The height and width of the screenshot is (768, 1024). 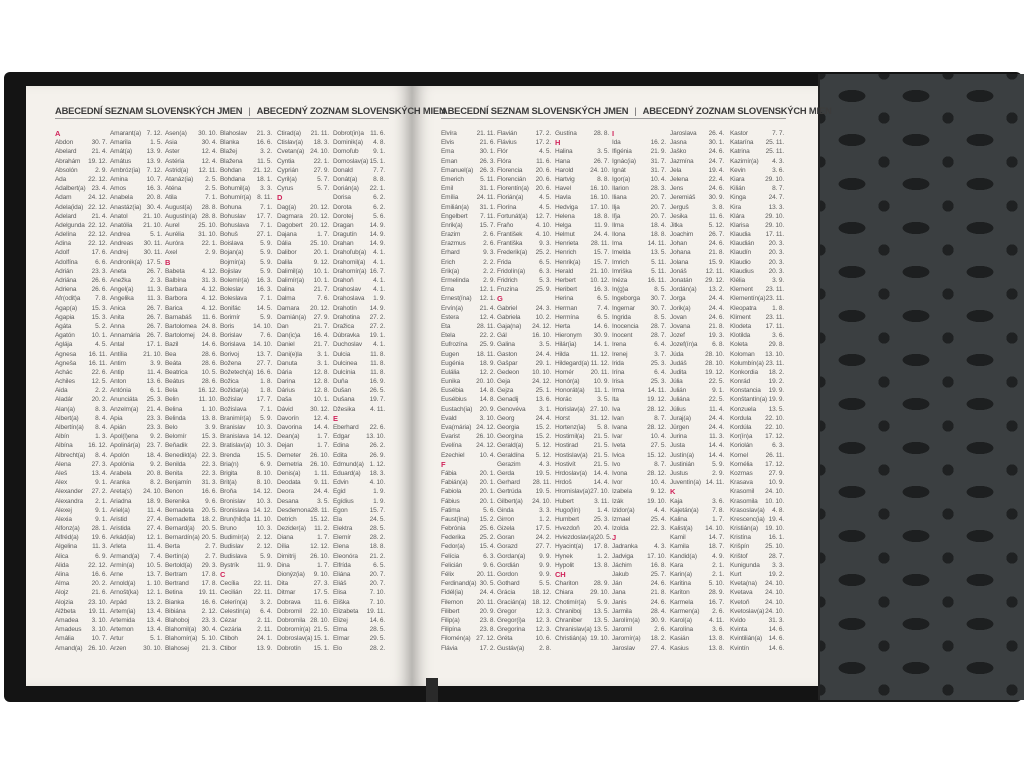 I want to click on name: Filip(a), so click(x=450, y=620).